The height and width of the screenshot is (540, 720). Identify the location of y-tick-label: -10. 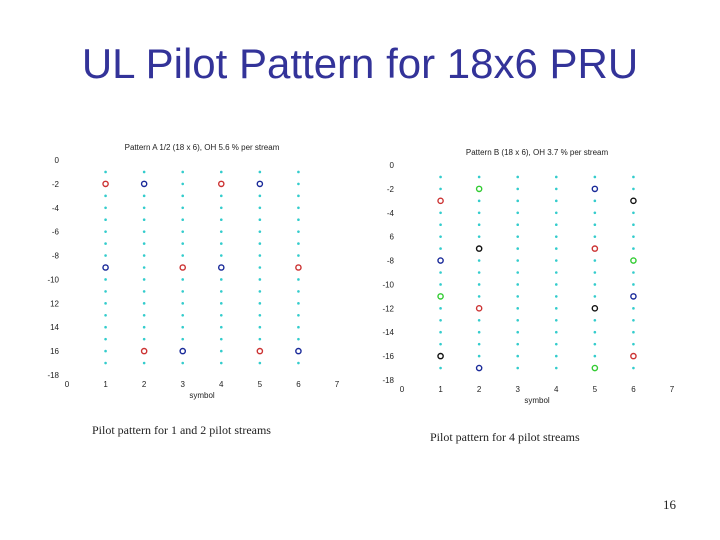
(53, 279).